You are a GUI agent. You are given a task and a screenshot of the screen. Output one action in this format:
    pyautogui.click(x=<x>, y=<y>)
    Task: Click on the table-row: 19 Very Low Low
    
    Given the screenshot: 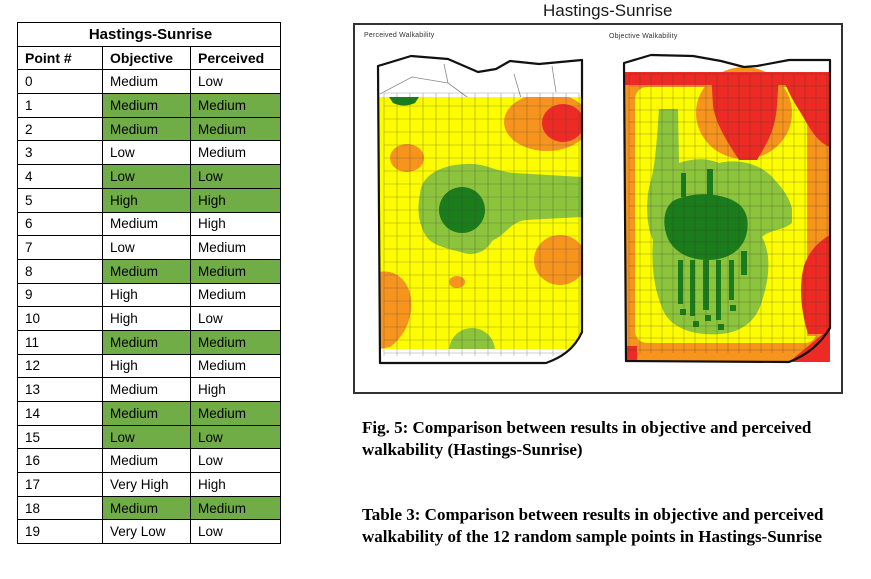 What is the action you would take?
    pyautogui.click(x=149, y=532)
    